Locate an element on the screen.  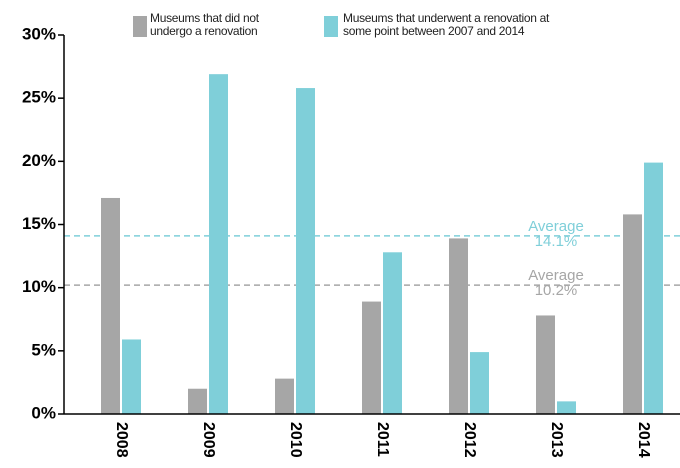
x-tick-label: 2008 is located at coordinates (121, 440).